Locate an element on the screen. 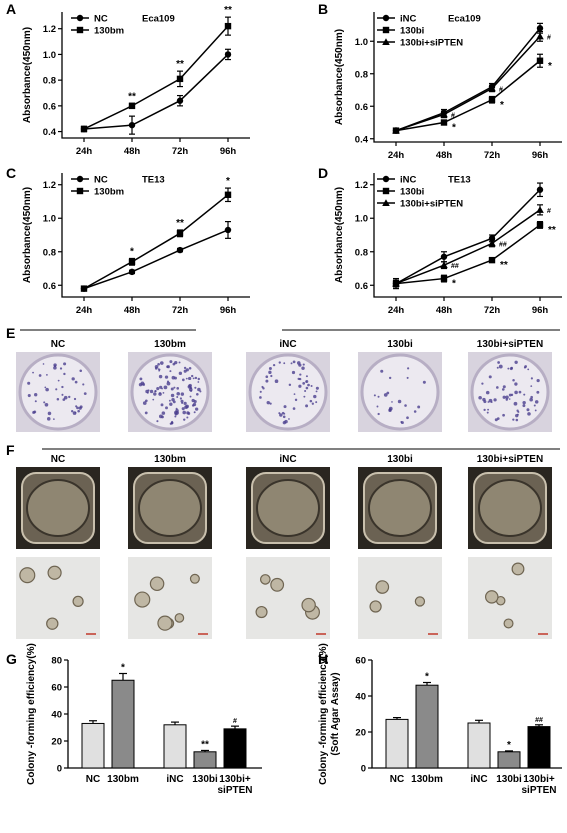  y-tick-label: 0.8 is located at coordinates (49, 252).